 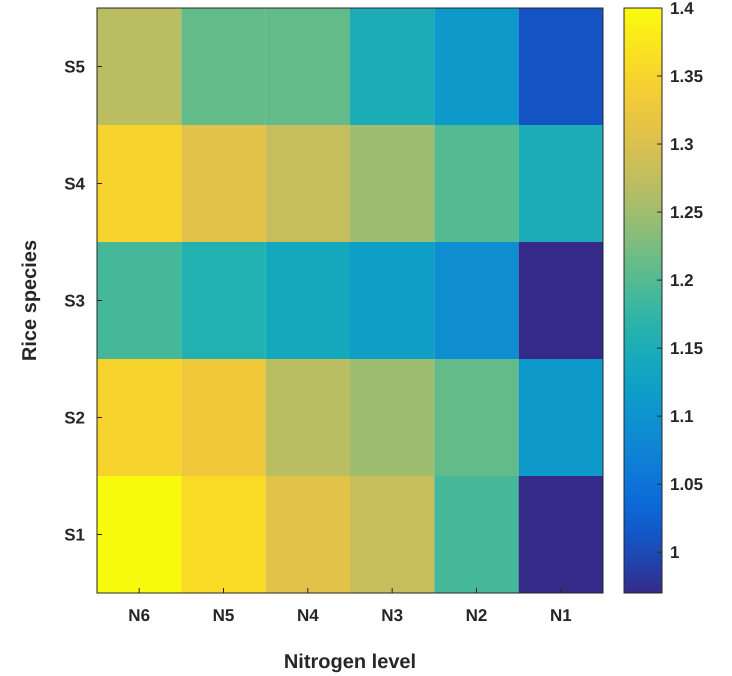 What do you see at coordinates (223, 615) in the screenshot?
I see `x-tick-label: N5` at bounding box center [223, 615].